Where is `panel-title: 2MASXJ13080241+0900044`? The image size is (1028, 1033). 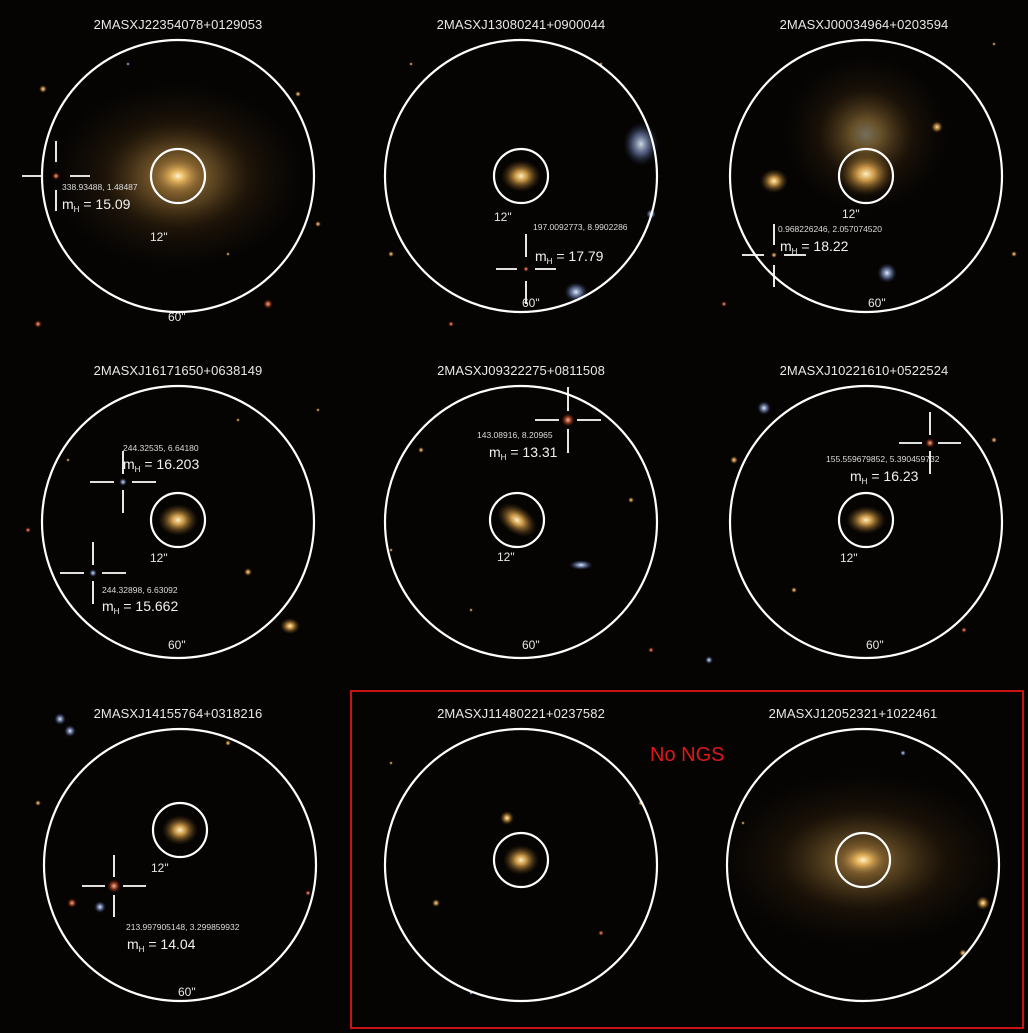 panel-title: 2MASXJ13080241+0900044 is located at coordinates (521, 24).